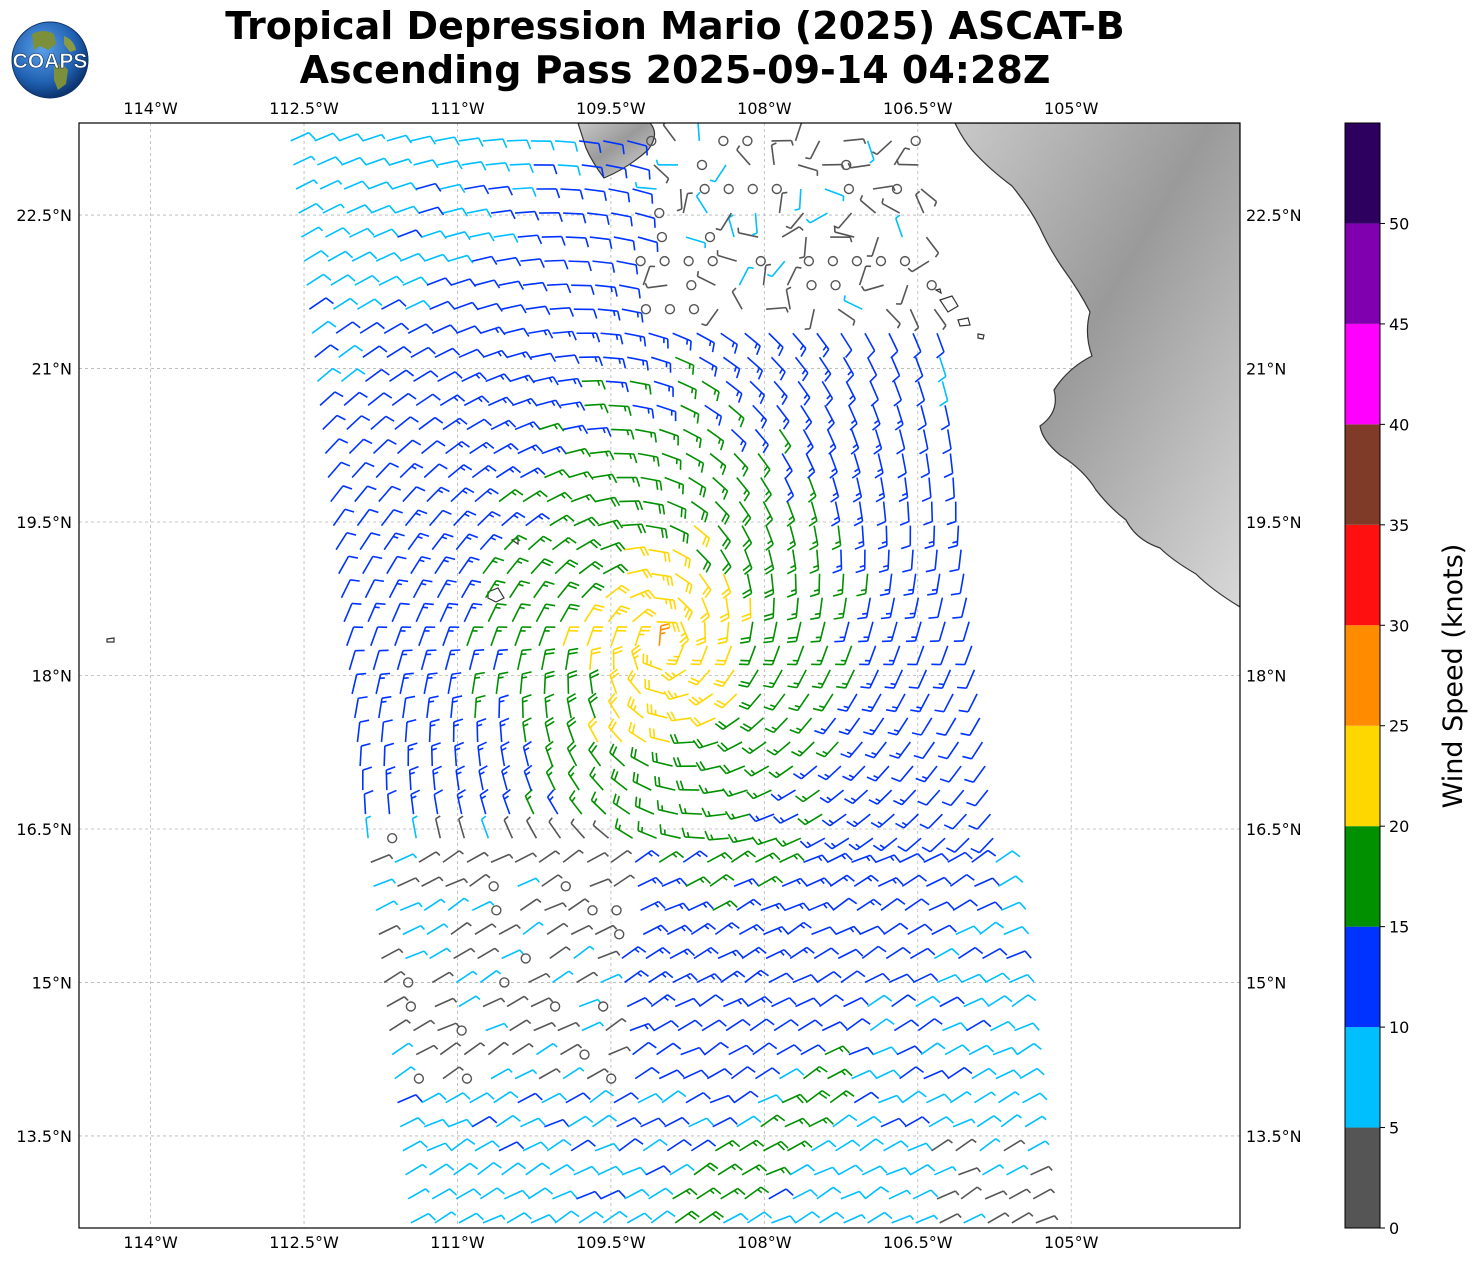 The image size is (1481, 1264). I want to click on lat-tick-label-left: 13.5°N, so click(44, 1136).